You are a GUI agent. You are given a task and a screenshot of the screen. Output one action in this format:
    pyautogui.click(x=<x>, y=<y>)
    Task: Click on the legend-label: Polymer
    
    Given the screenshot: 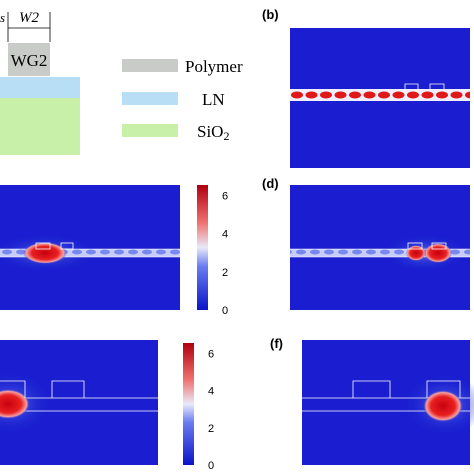 What is the action you would take?
    pyautogui.click(x=214, y=66)
    